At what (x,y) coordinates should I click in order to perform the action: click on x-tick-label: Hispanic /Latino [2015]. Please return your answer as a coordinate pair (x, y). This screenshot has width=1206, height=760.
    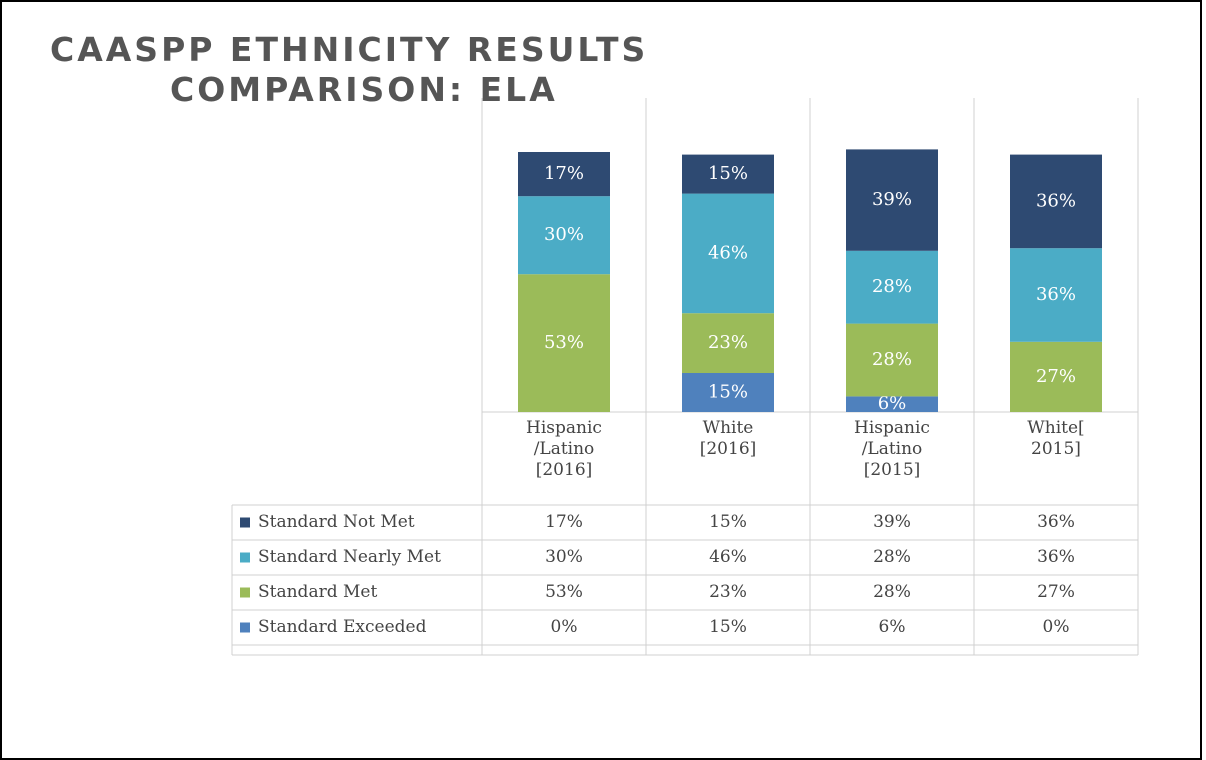
    Looking at the image, I should click on (892, 449).